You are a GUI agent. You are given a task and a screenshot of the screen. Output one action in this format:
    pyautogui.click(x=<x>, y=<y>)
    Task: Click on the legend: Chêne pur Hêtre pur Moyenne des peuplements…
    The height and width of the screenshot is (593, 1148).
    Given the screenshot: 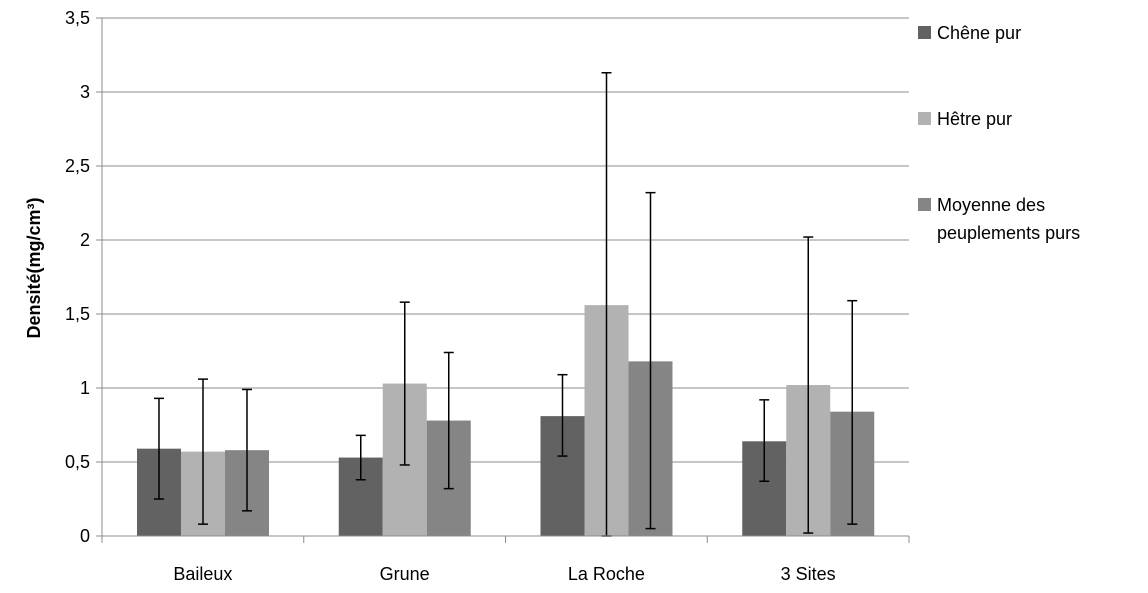 What is the action you would take?
    pyautogui.click(x=999, y=133)
    